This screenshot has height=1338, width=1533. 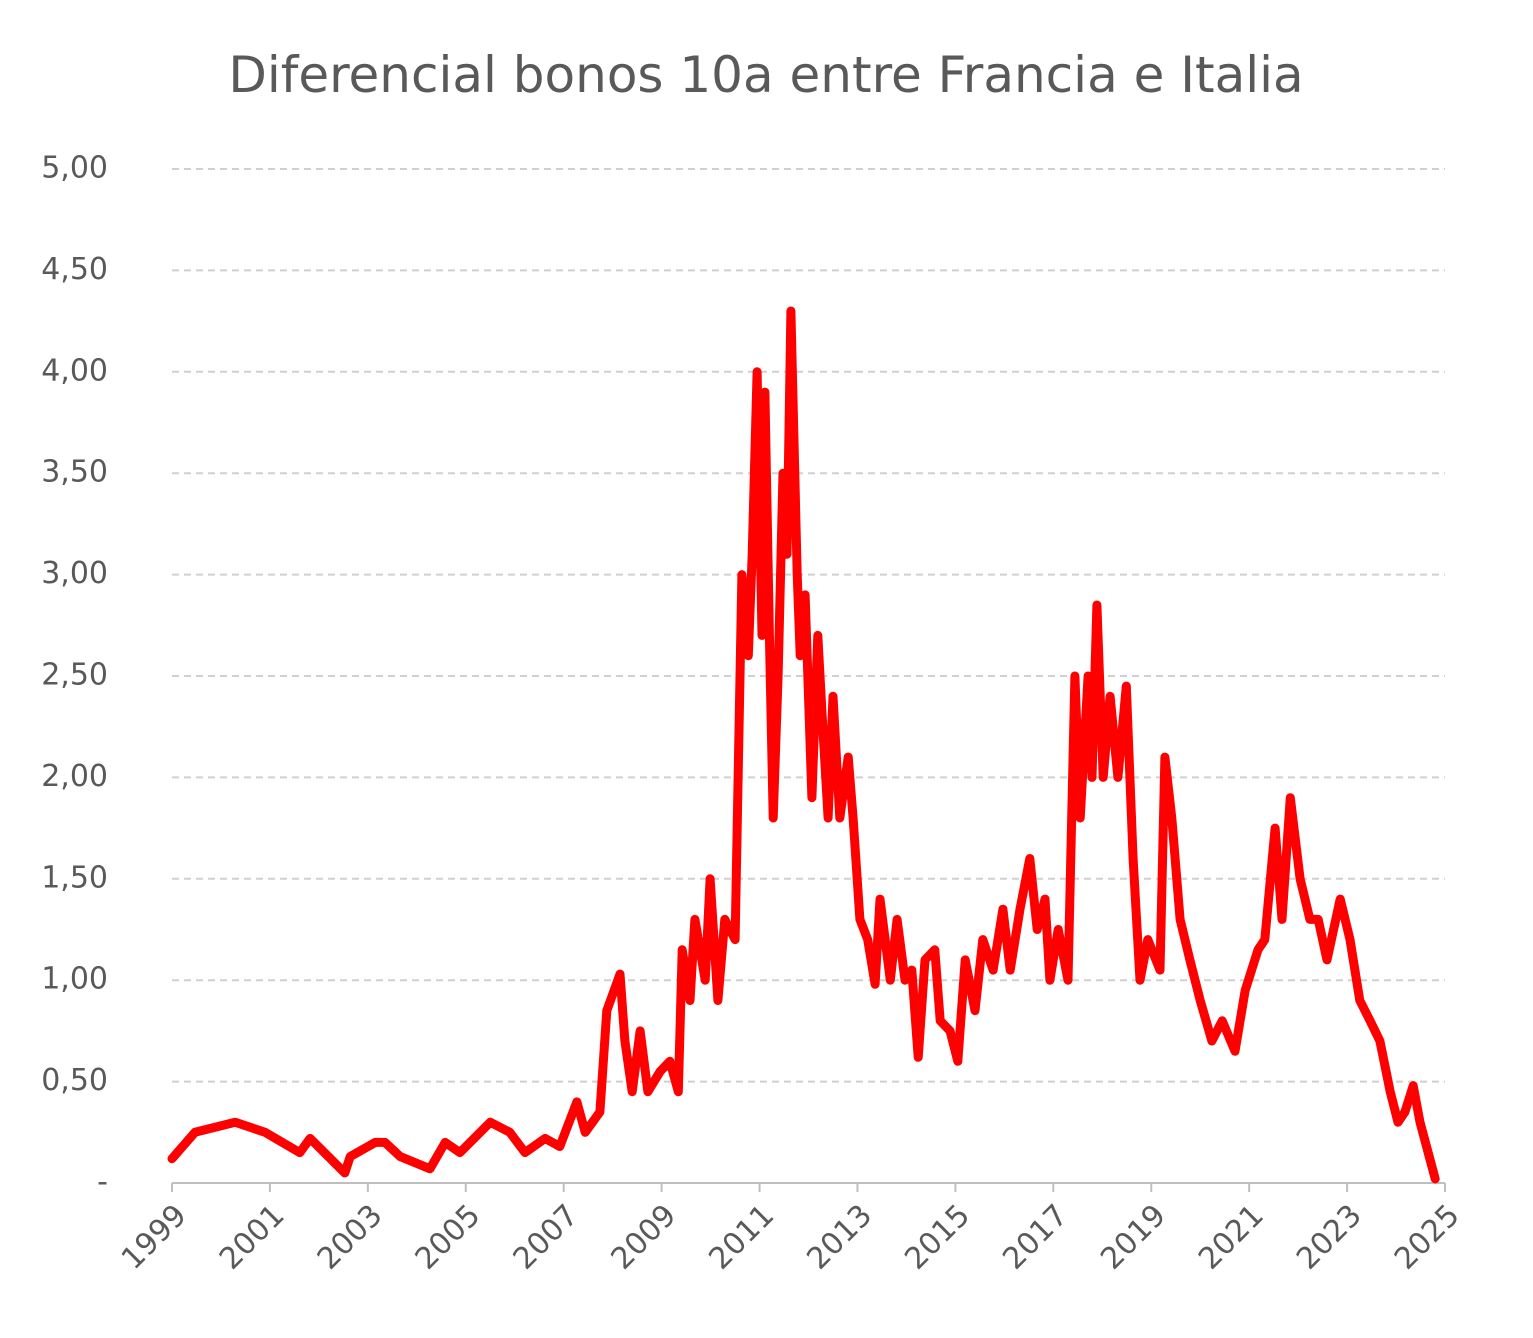 What do you see at coordinates (1035, 1237) in the screenshot?
I see `x-tick-label: 2017` at bounding box center [1035, 1237].